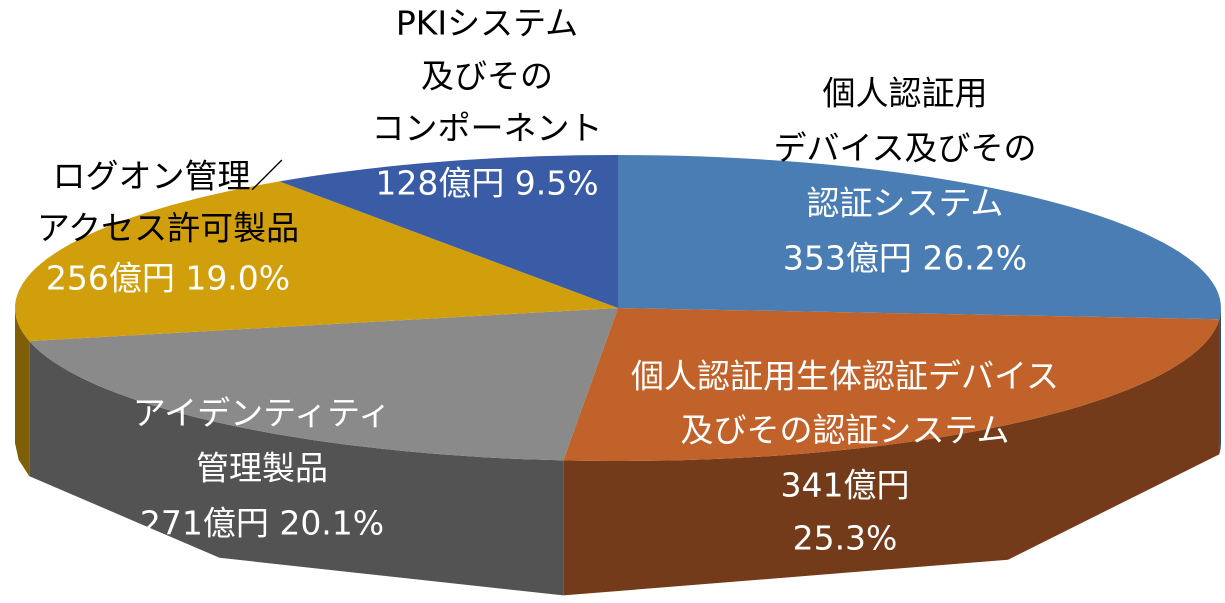 This screenshot has height=603, width=1225. Describe the element at coordinates (904, 148) in the screenshot. I see `slice-label: デバイス及びその` at that location.